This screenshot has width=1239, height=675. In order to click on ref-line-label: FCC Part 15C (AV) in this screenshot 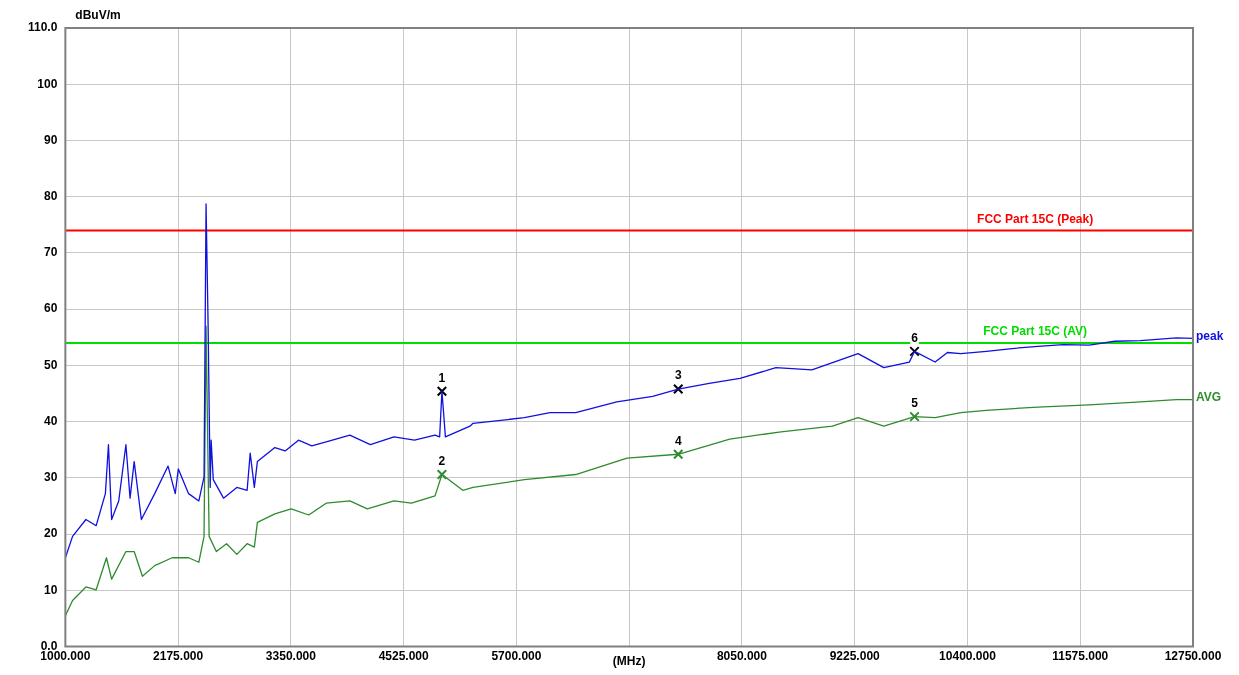, I will do `click(1035, 331)`.